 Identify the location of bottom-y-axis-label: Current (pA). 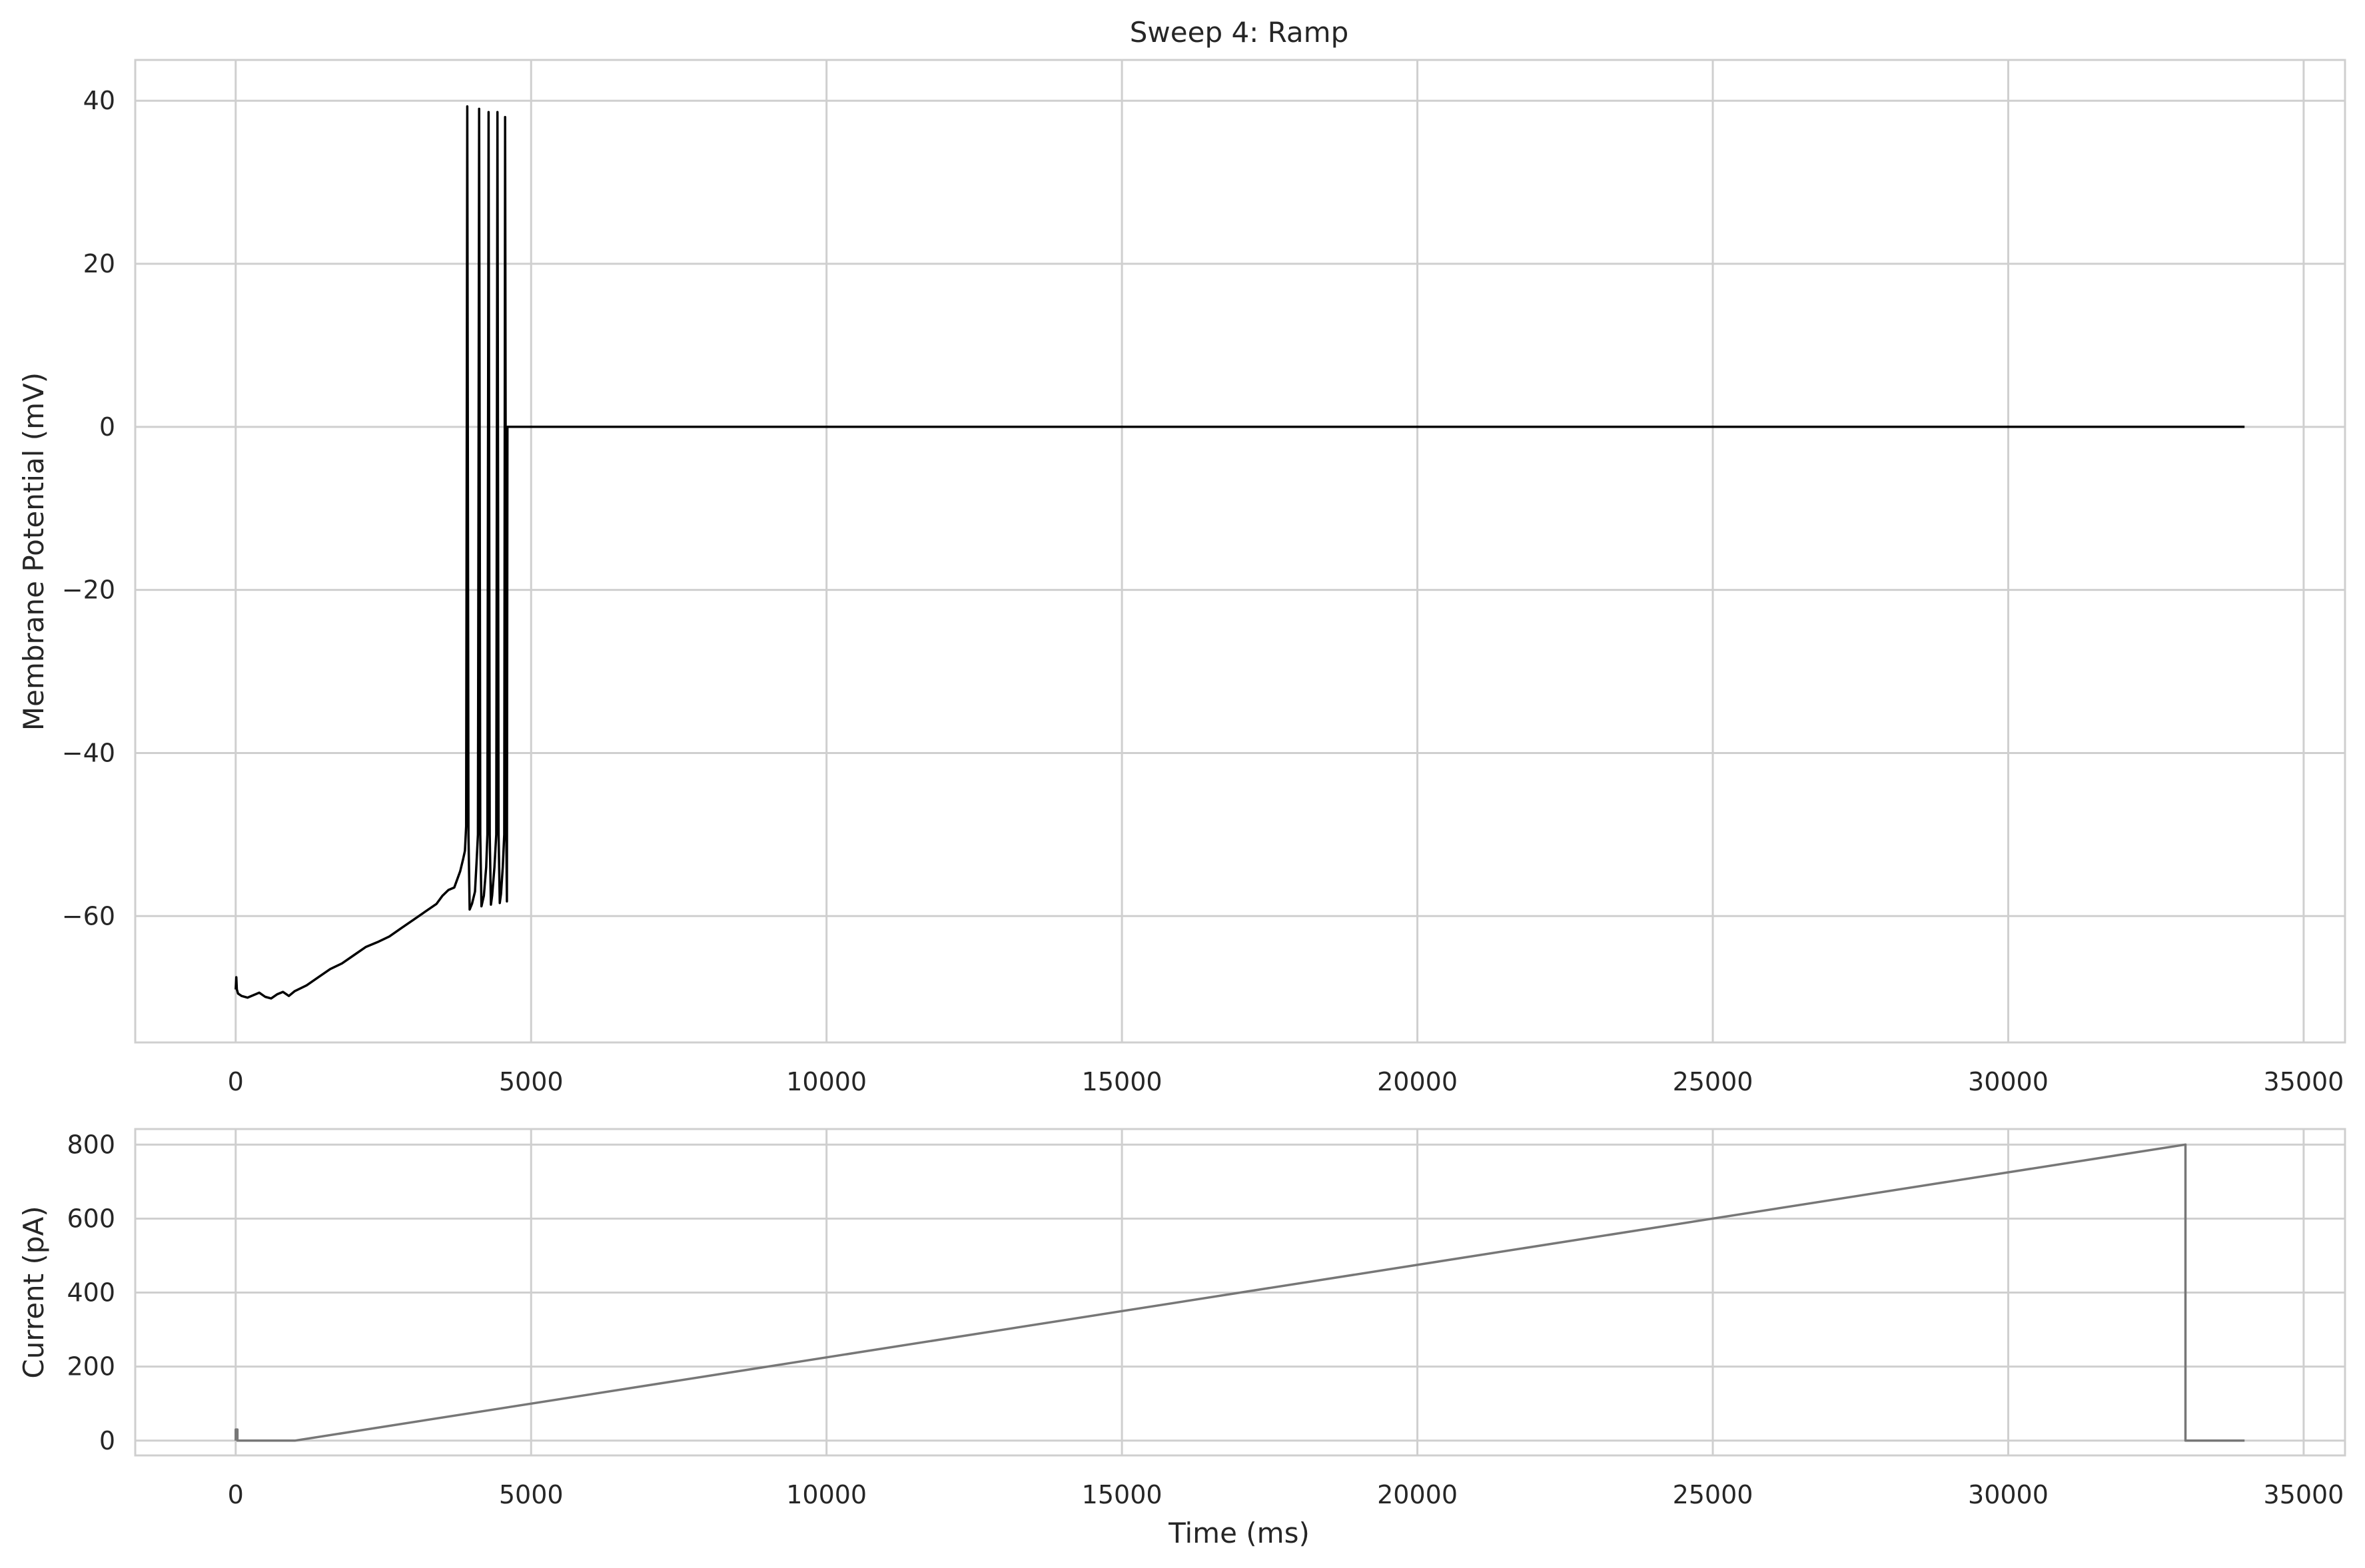
(33, 1292).